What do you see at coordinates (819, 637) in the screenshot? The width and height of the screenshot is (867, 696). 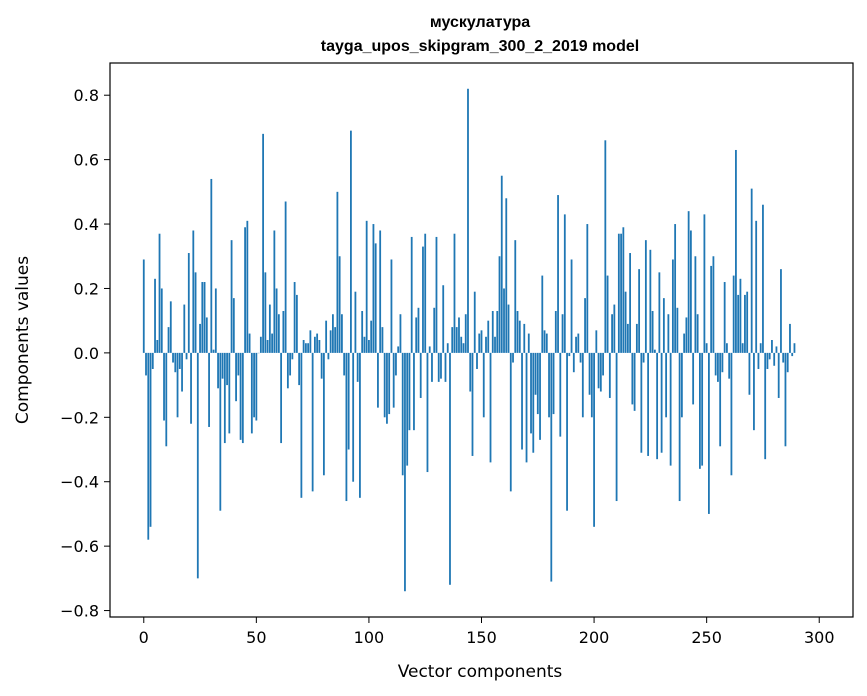 I see `x-tick-label: 300` at bounding box center [819, 637].